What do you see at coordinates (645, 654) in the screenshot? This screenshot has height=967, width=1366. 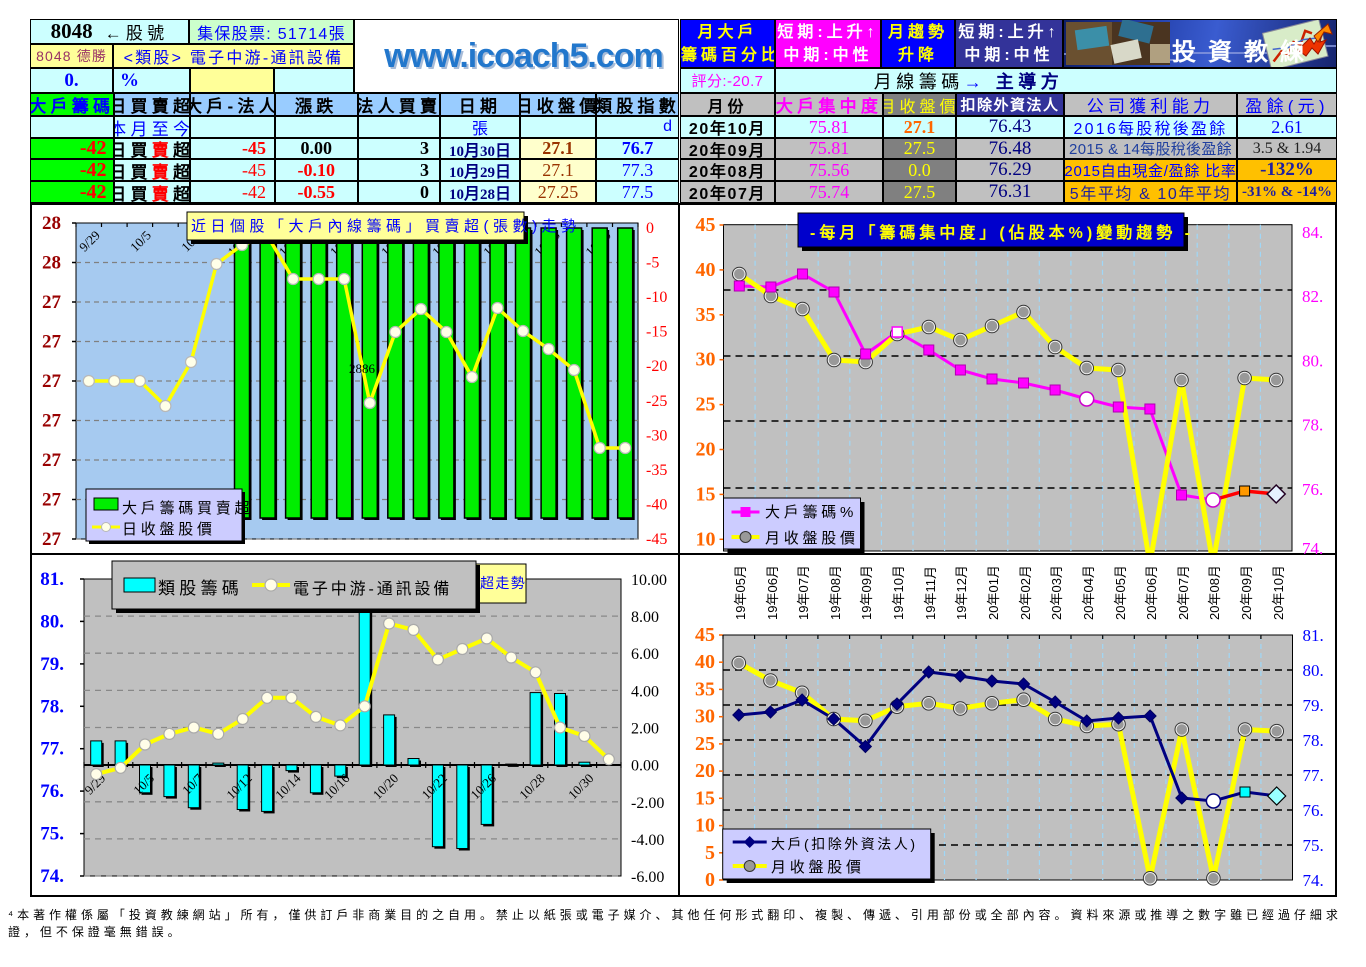 I see `svg-text: 6.00` at bounding box center [645, 654].